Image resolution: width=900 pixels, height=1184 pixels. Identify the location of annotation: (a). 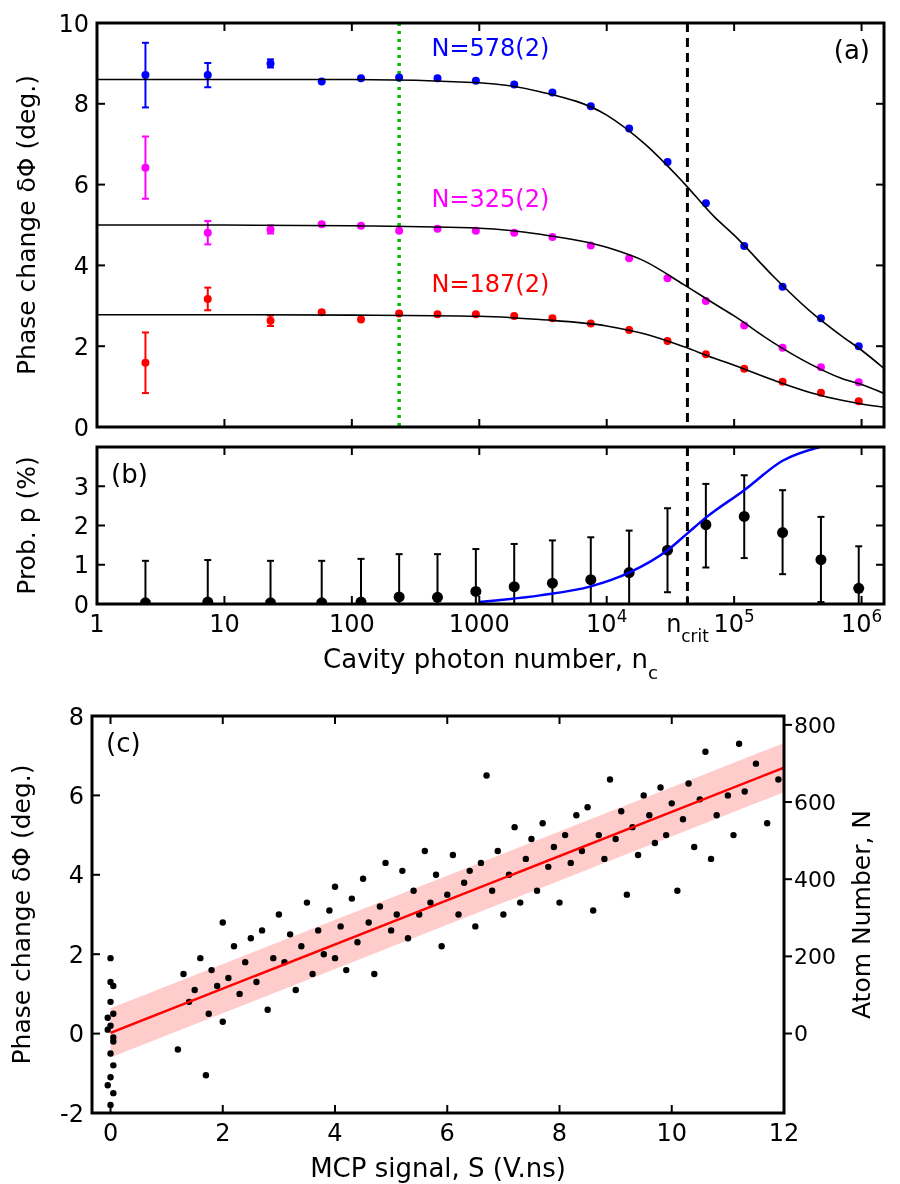
(851, 50).